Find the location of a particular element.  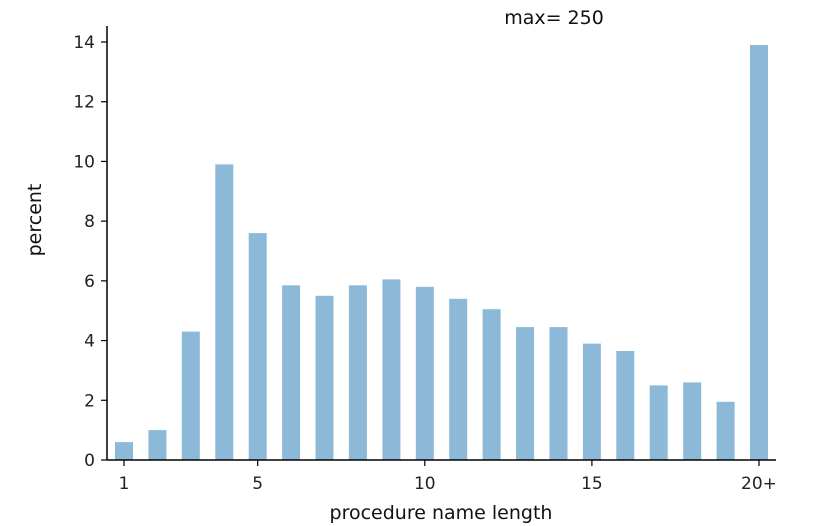

x-tick-label-1: 1 is located at coordinates (124, 484).